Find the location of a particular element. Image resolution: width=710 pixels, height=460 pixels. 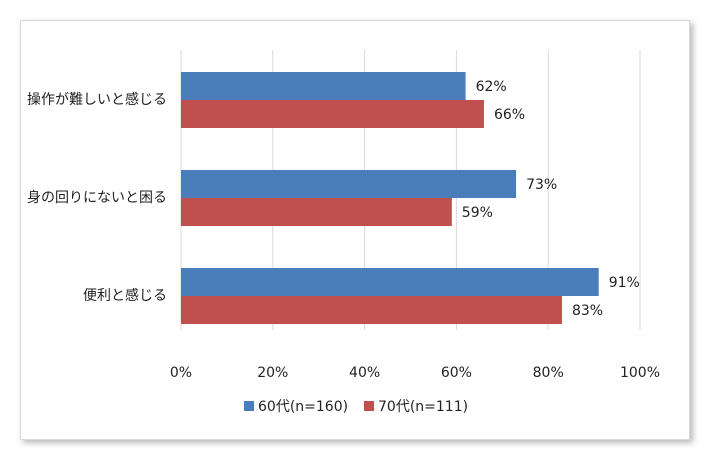

x-tick-label: 20% is located at coordinates (272, 373).